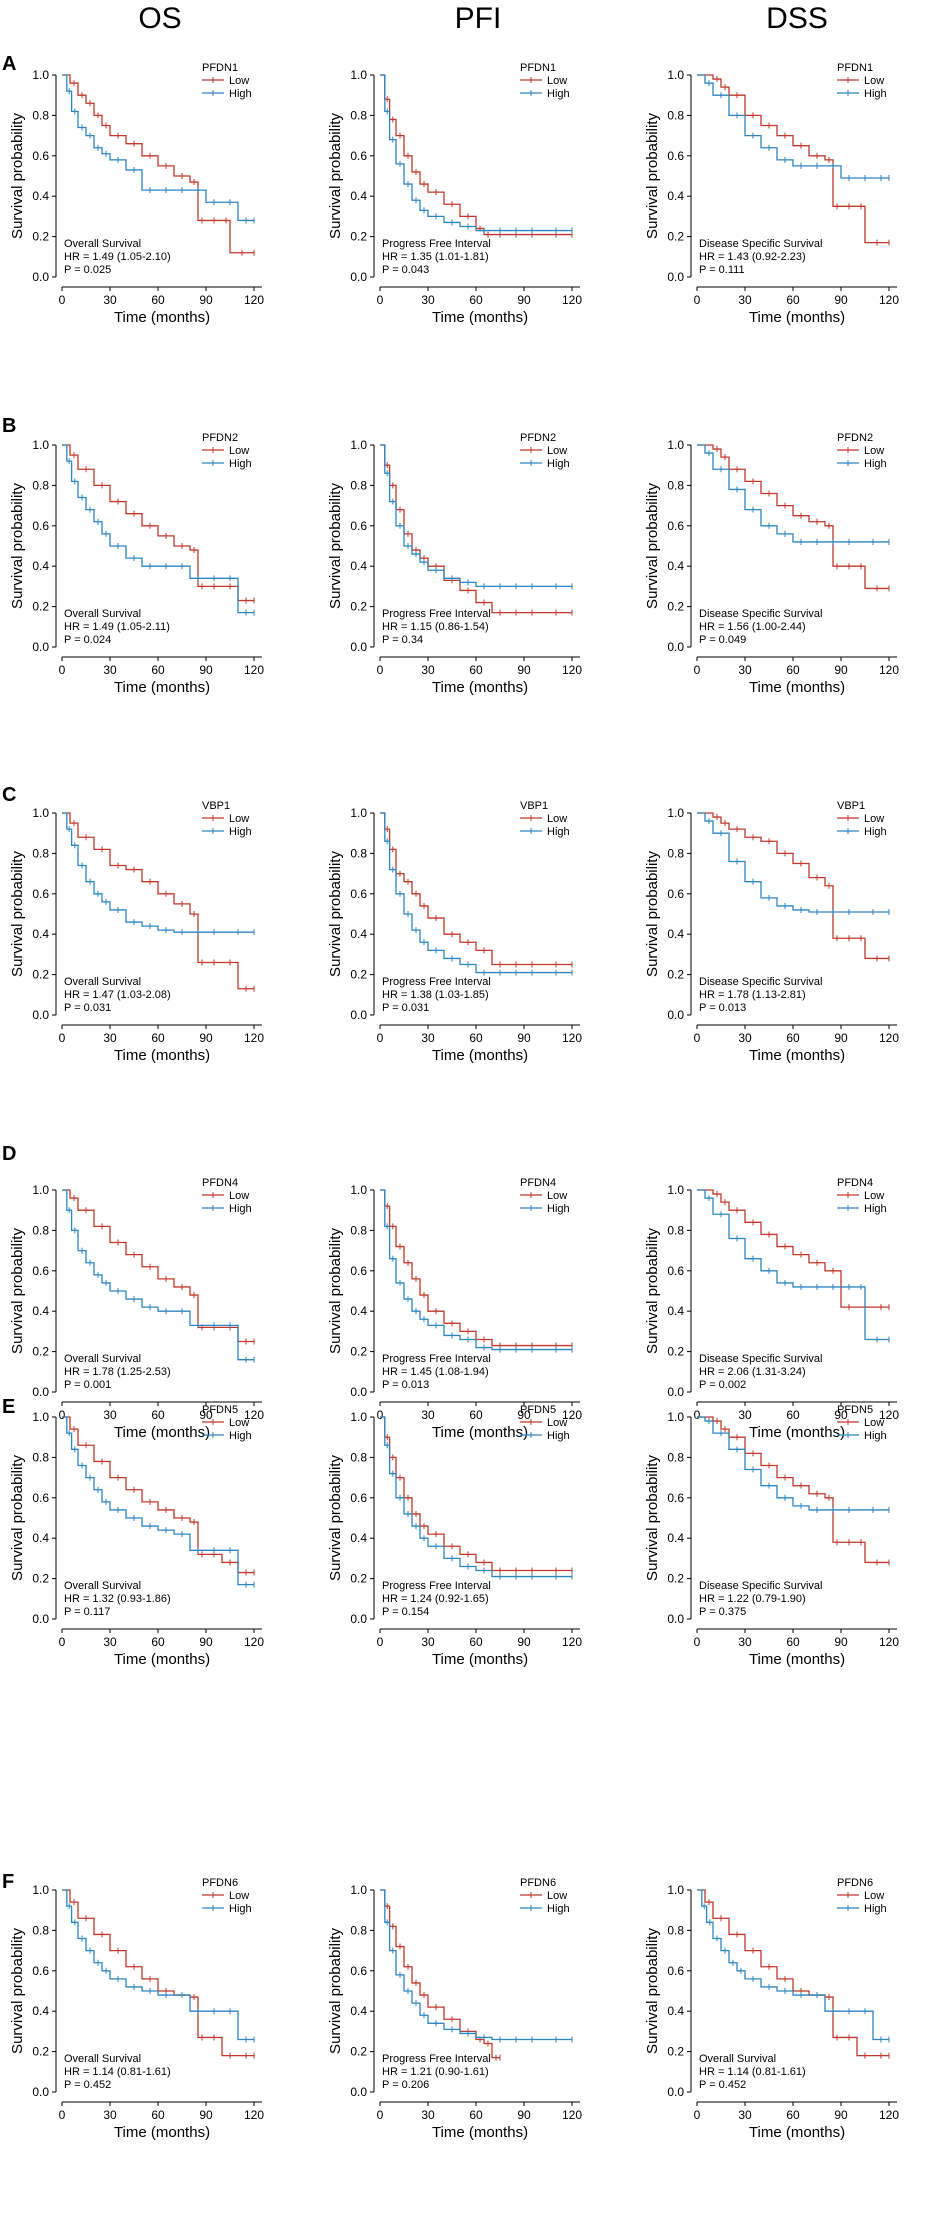 The height and width of the screenshot is (2223, 939). Describe the element at coordinates (855, 438) in the screenshot. I see `legend-title: PFDN2` at that location.